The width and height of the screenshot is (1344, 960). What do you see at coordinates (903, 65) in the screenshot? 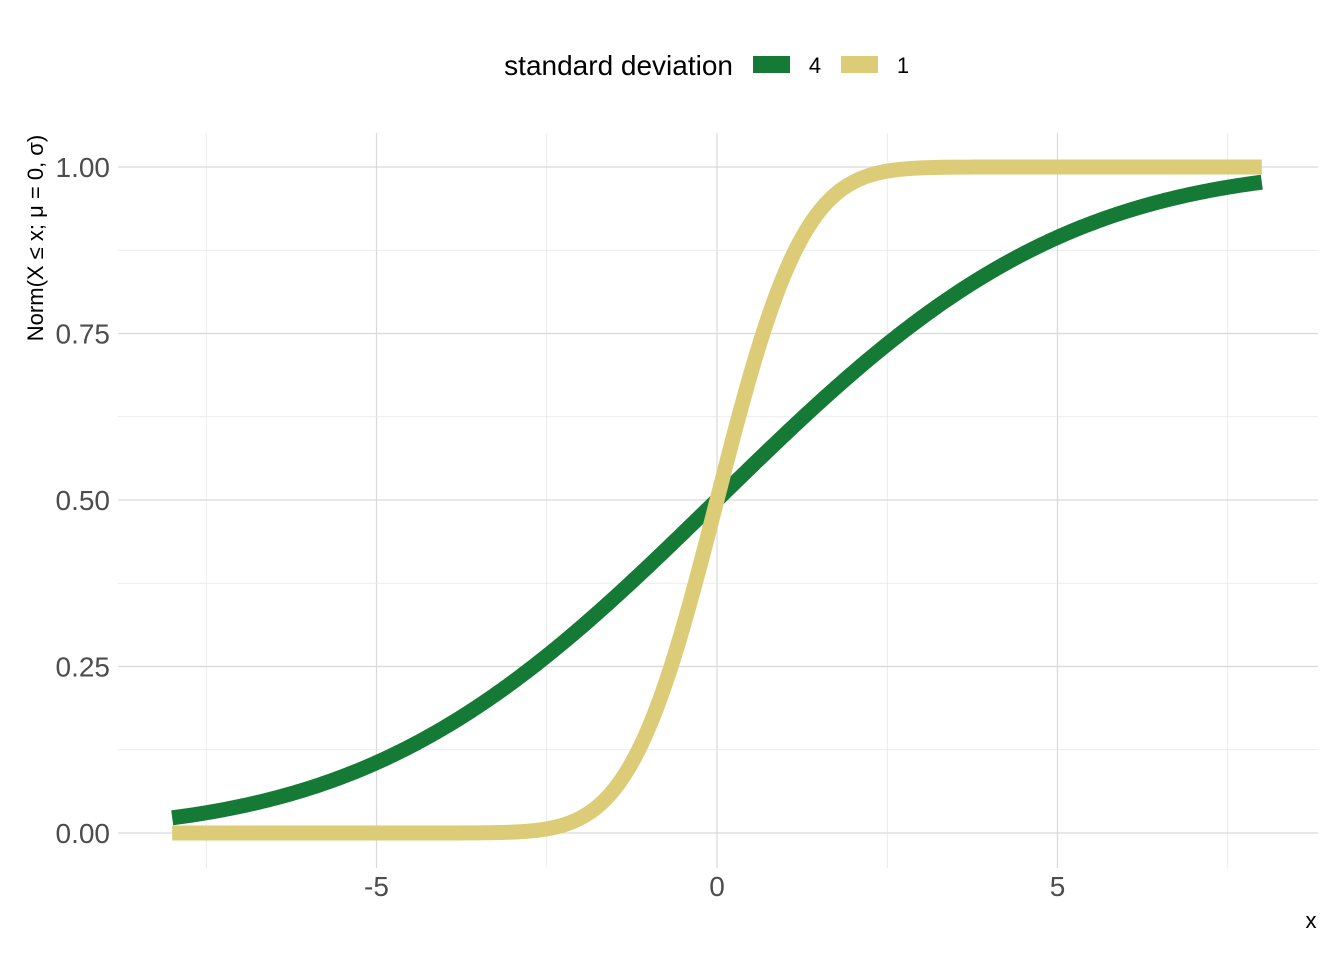
I see `legend-label: 1` at bounding box center [903, 65].